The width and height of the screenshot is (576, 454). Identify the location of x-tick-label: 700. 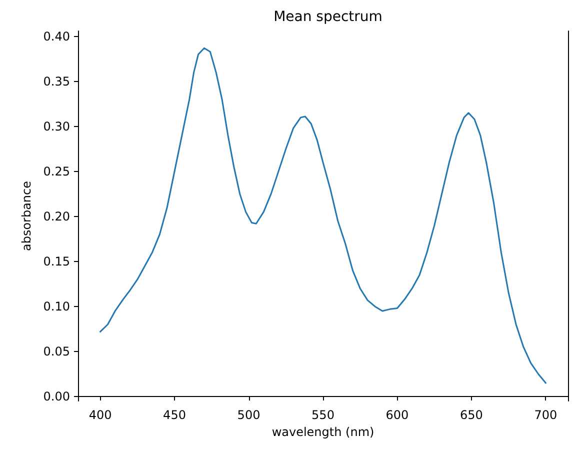
(546, 415).